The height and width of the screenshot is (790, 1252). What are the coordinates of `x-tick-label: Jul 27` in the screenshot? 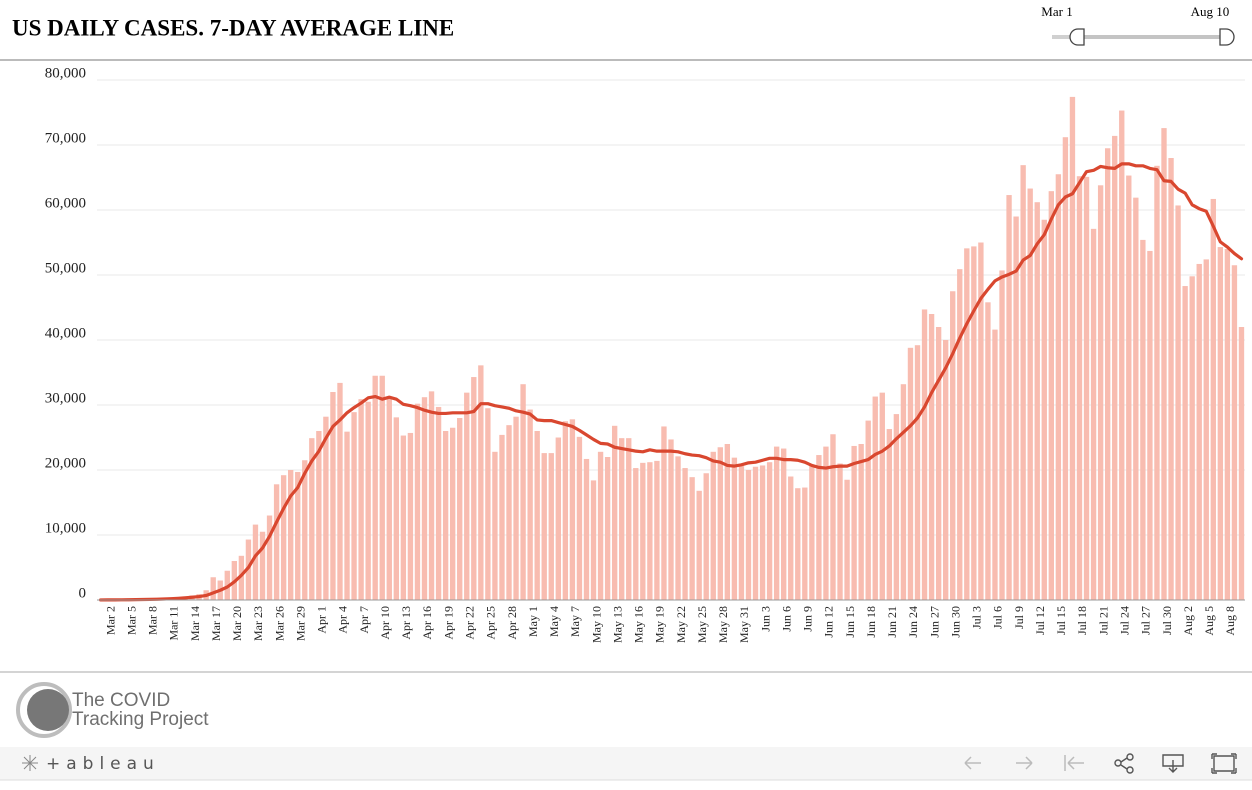 It's located at (1146, 620).